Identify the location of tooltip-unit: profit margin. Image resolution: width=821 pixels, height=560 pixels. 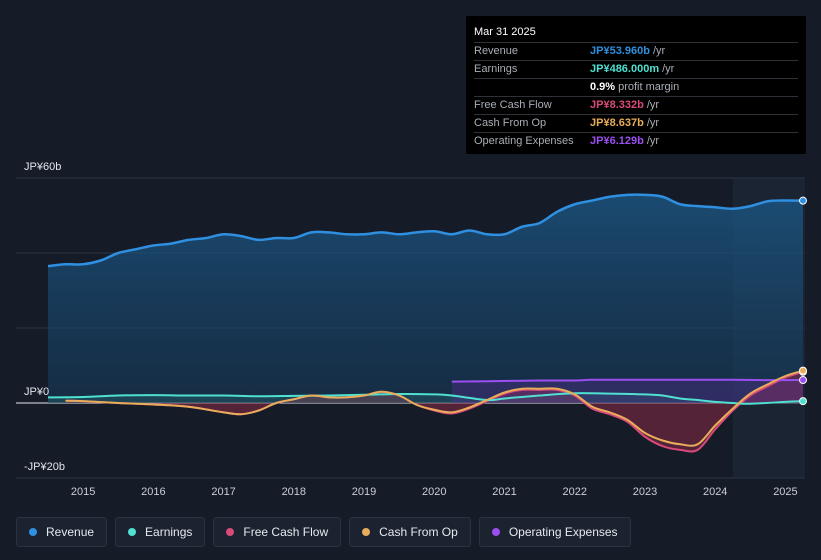
(649, 87).